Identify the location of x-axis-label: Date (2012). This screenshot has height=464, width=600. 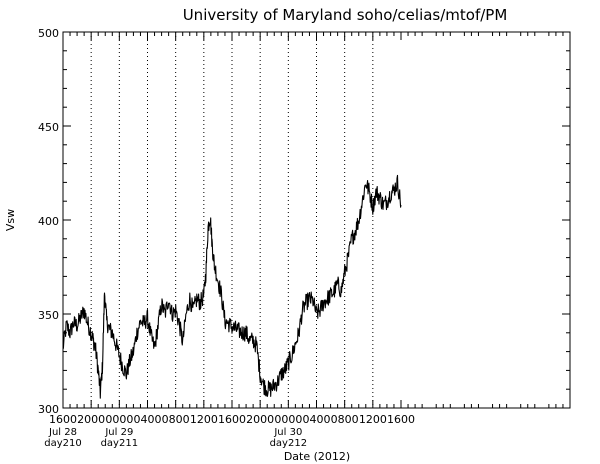
(317, 456).